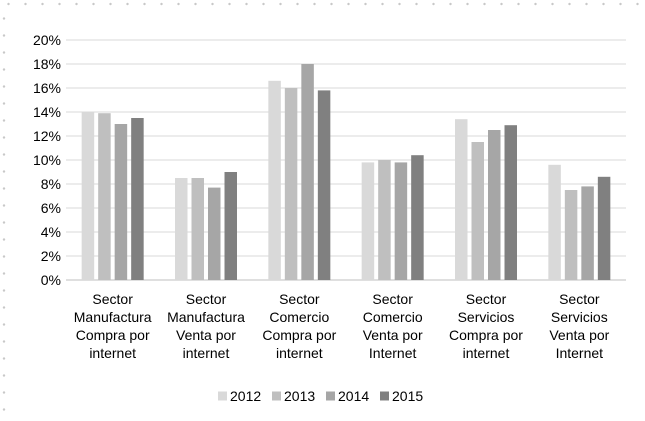  Describe the element at coordinates (47, 112) in the screenshot. I see `y-tick-label: 14%` at that location.